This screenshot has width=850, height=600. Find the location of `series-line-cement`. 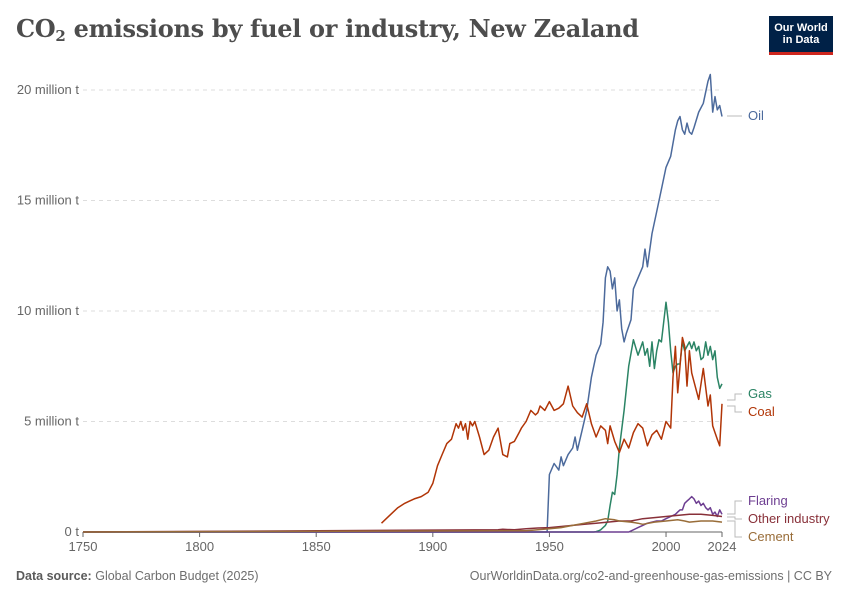

series-line-cement is located at coordinates (402, 525).